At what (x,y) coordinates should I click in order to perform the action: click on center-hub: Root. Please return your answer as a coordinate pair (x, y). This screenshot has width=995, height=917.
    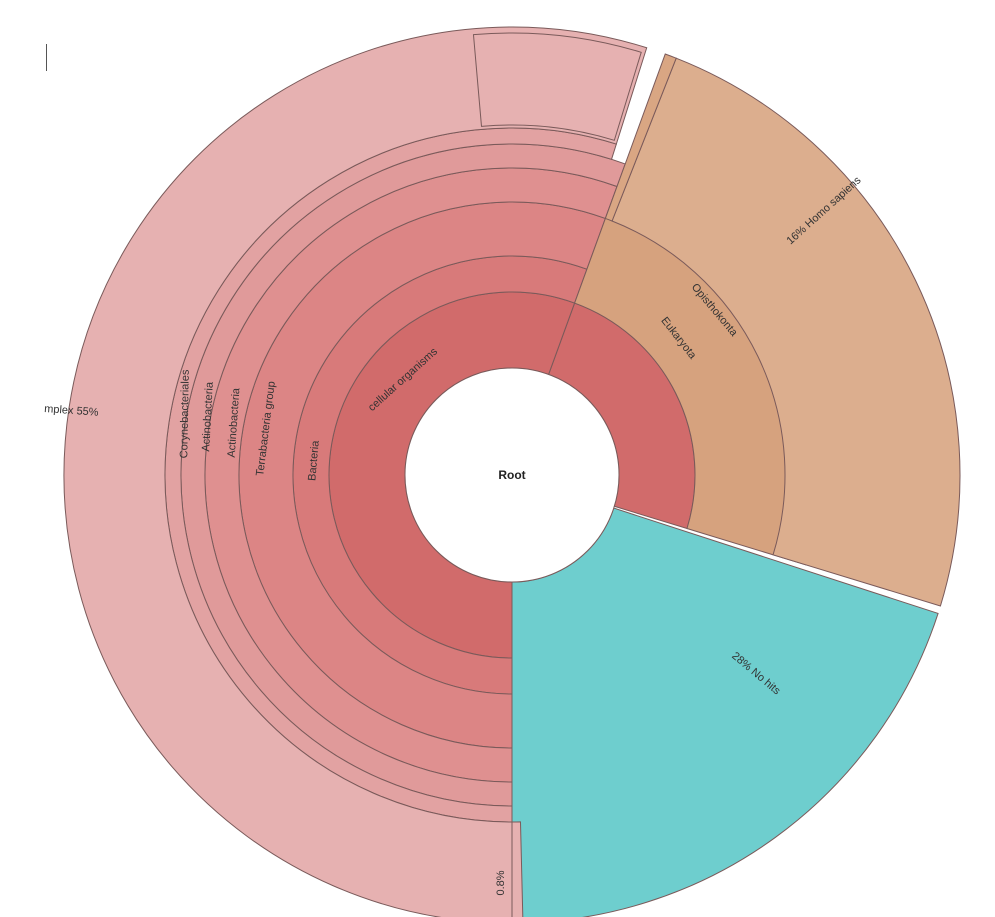
    Looking at the image, I should click on (512, 475).